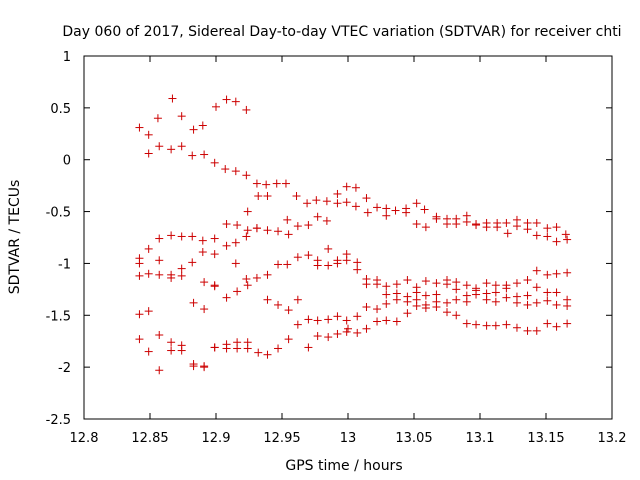 Image resolution: width=640 pixels, height=480 pixels. What do you see at coordinates (67, 161) in the screenshot?
I see `y-tick-label: 0` at bounding box center [67, 161].